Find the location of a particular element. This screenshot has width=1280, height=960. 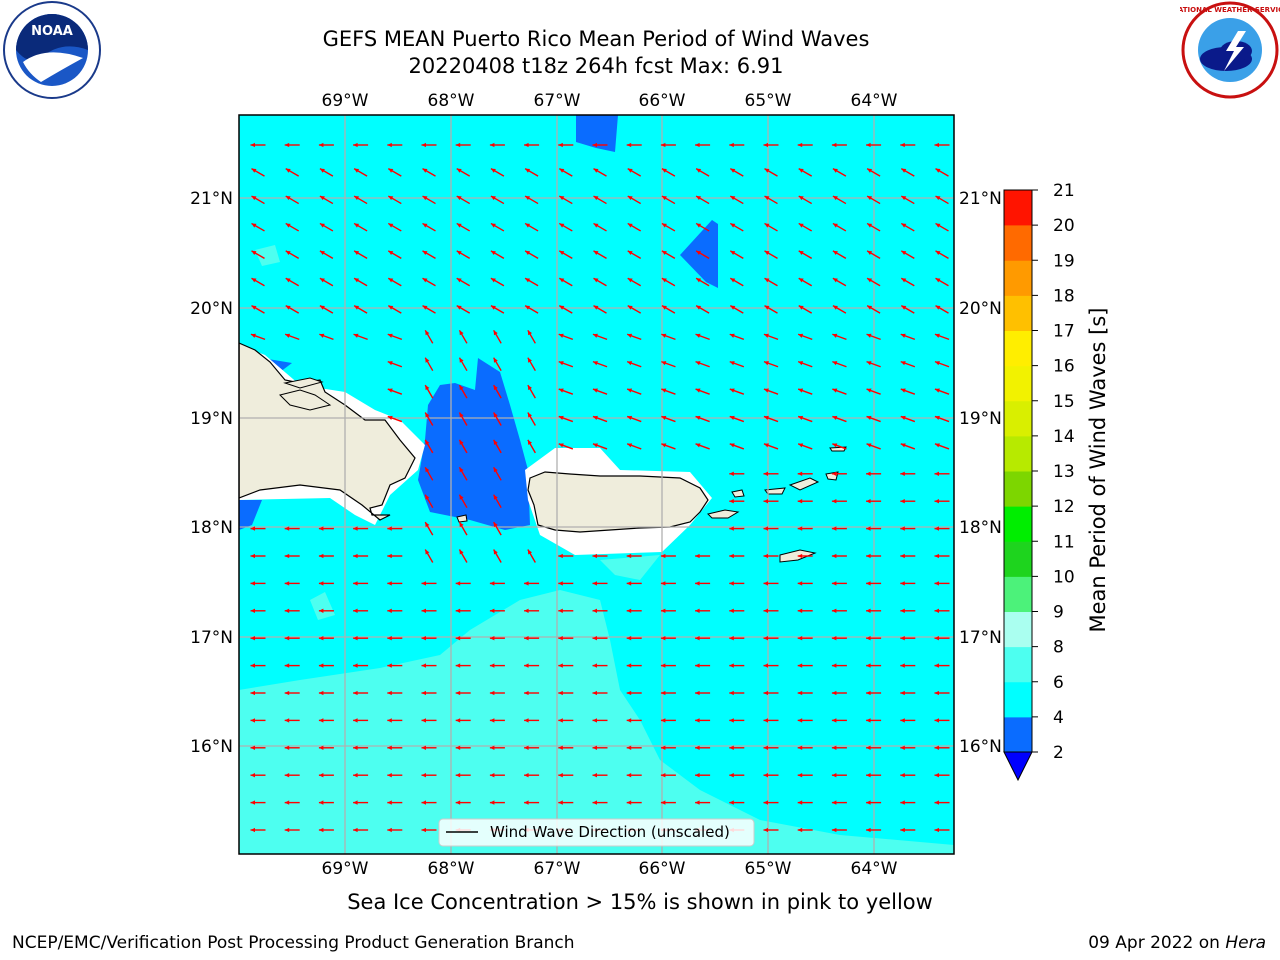

colorbar-tick-label: 4 is located at coordinates (1058, 718).